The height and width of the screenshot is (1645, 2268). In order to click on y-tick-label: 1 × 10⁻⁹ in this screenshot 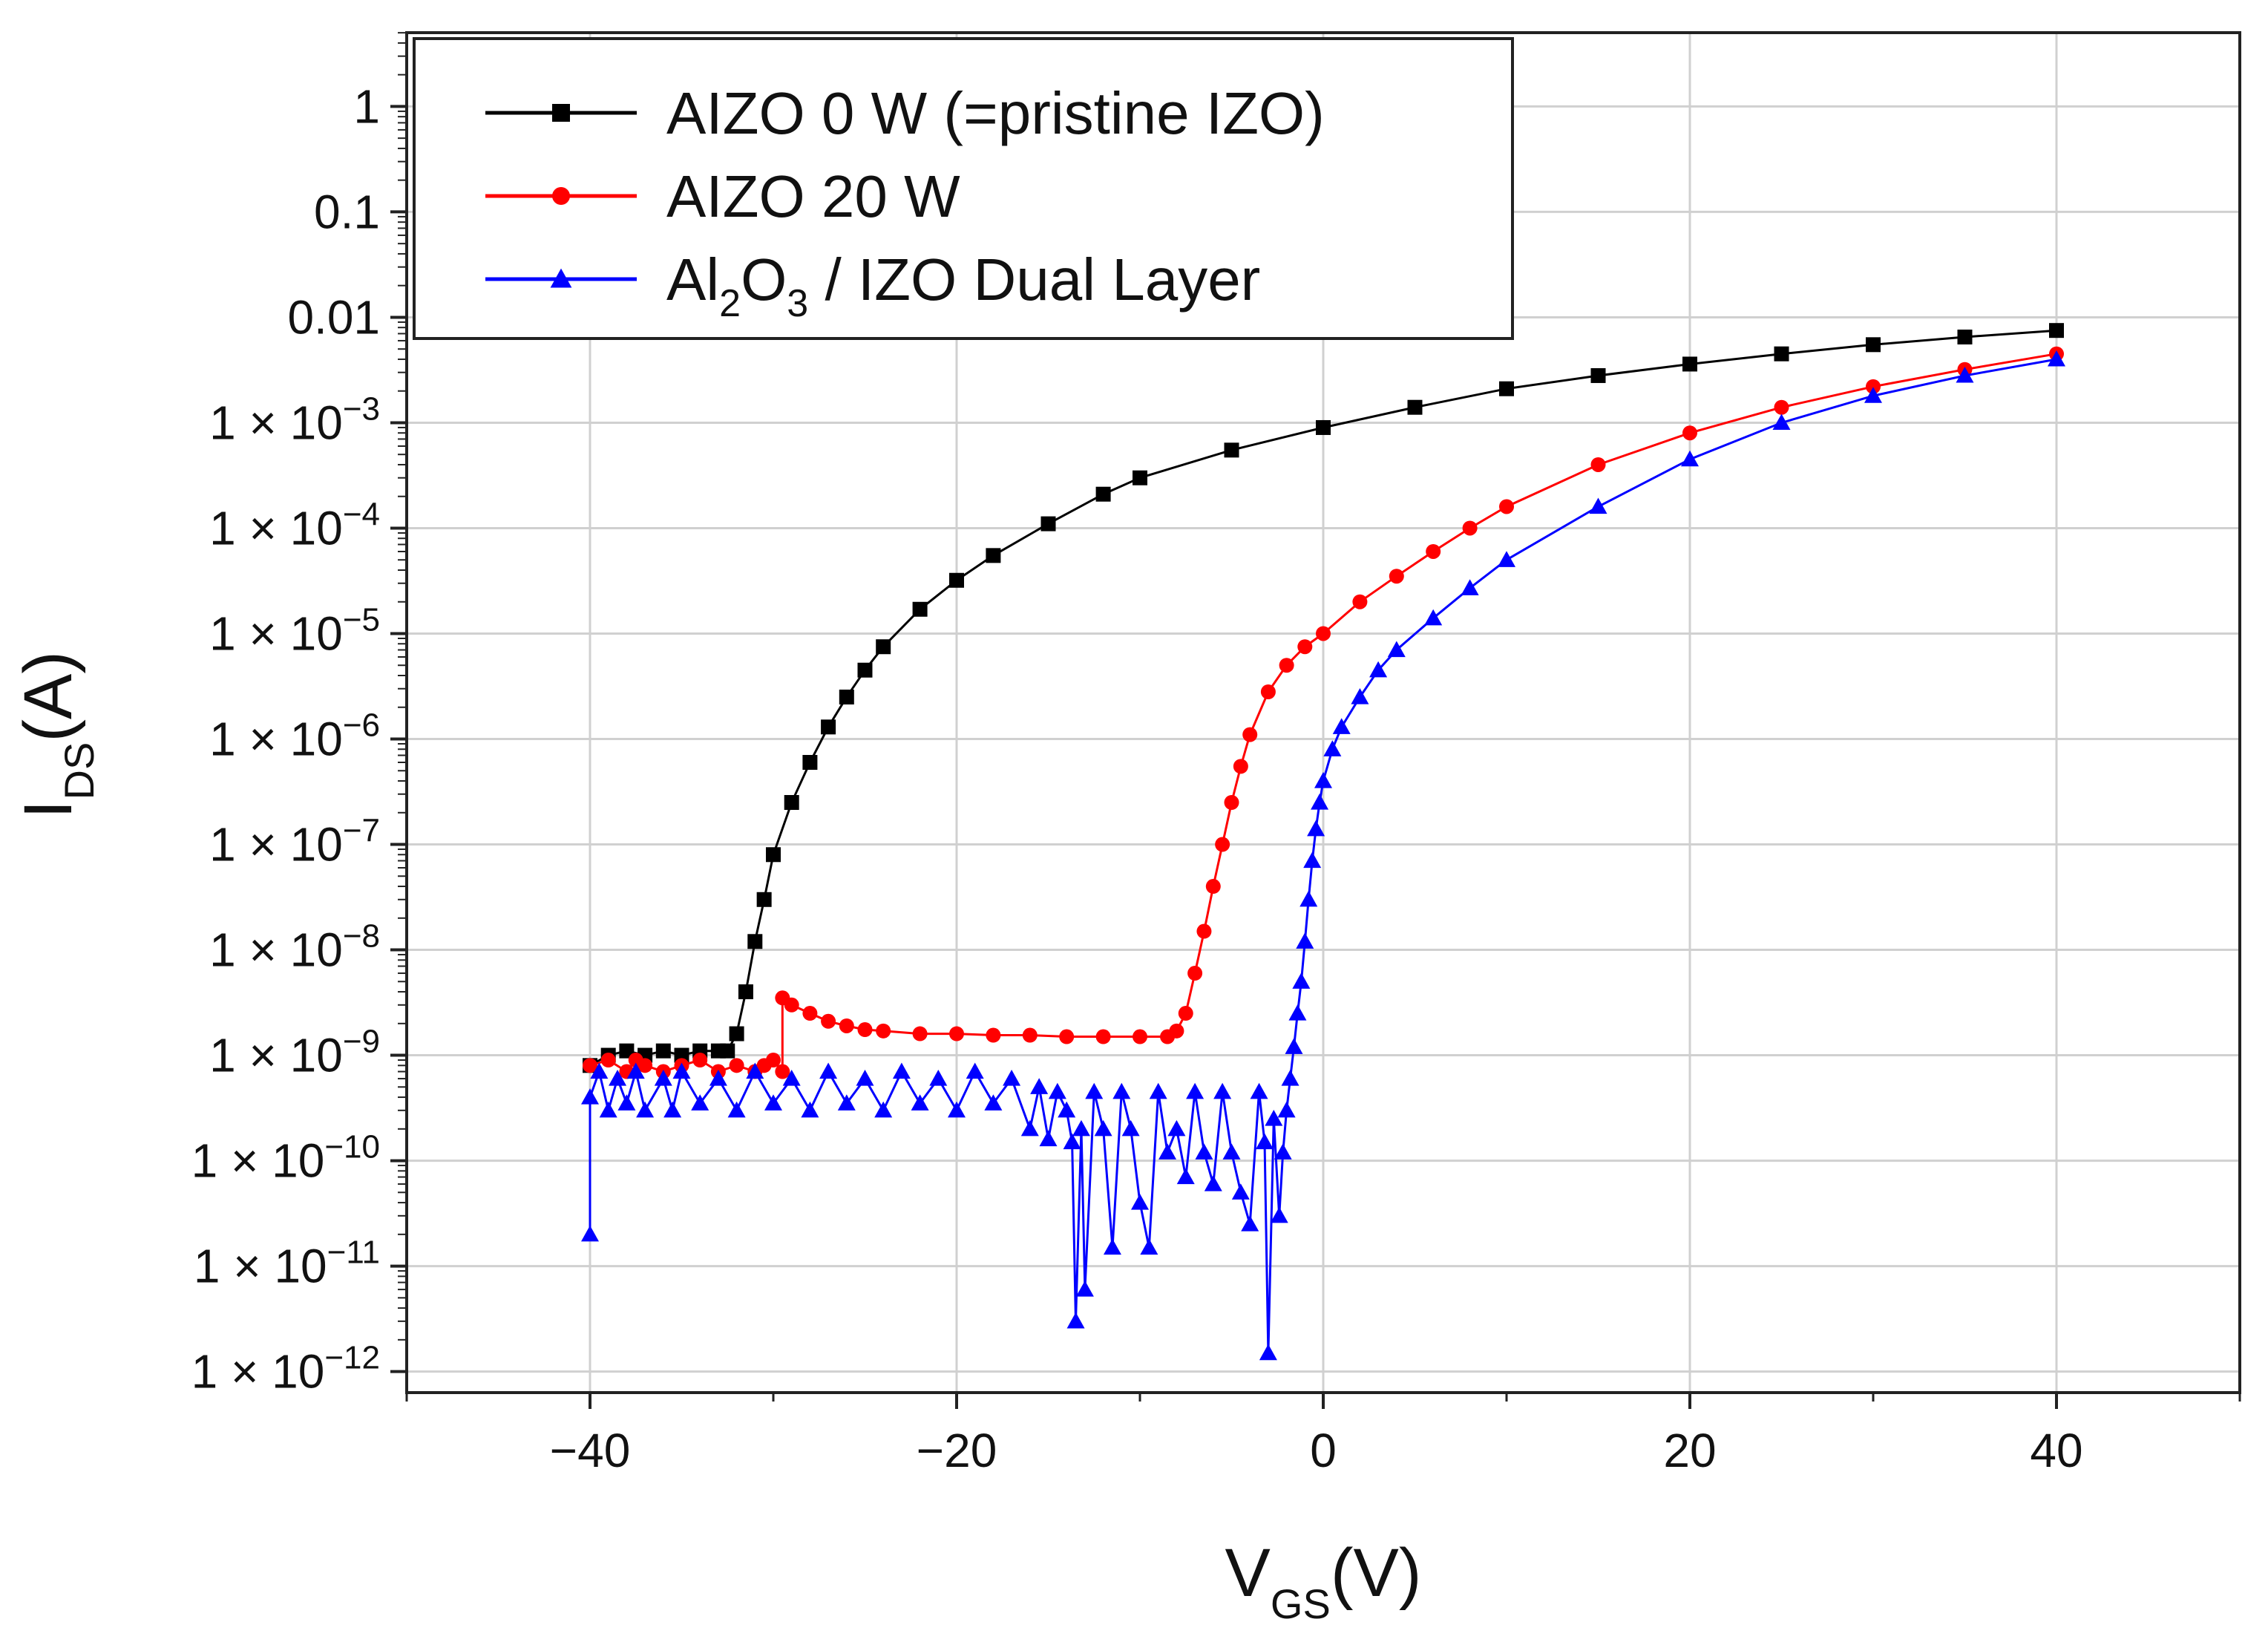, I will do `click(294, 1053)`.